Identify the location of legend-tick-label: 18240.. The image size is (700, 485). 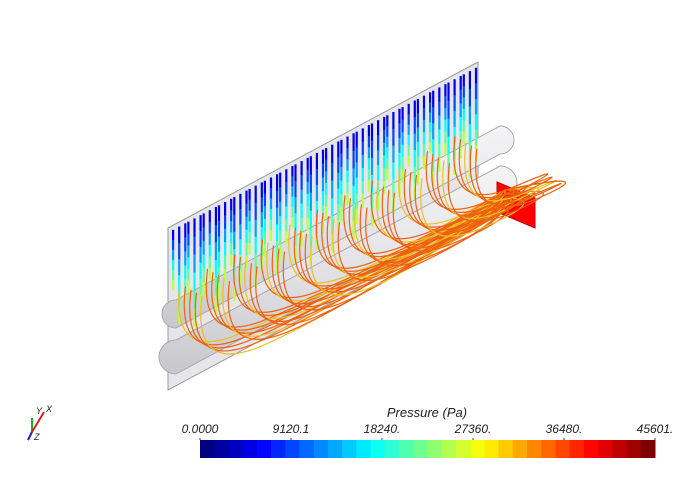
(382, 429).